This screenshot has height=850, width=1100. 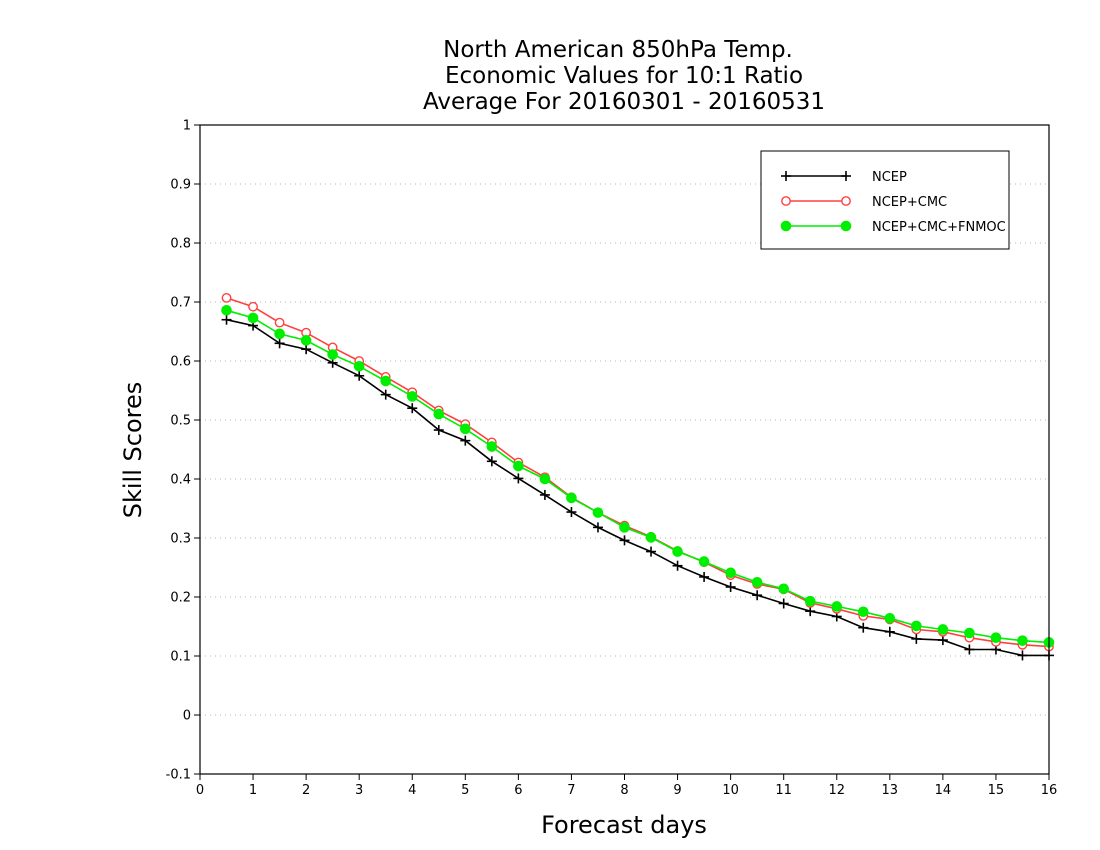 I want to click on x-tick-label: 7, so click(x=571, y=790).